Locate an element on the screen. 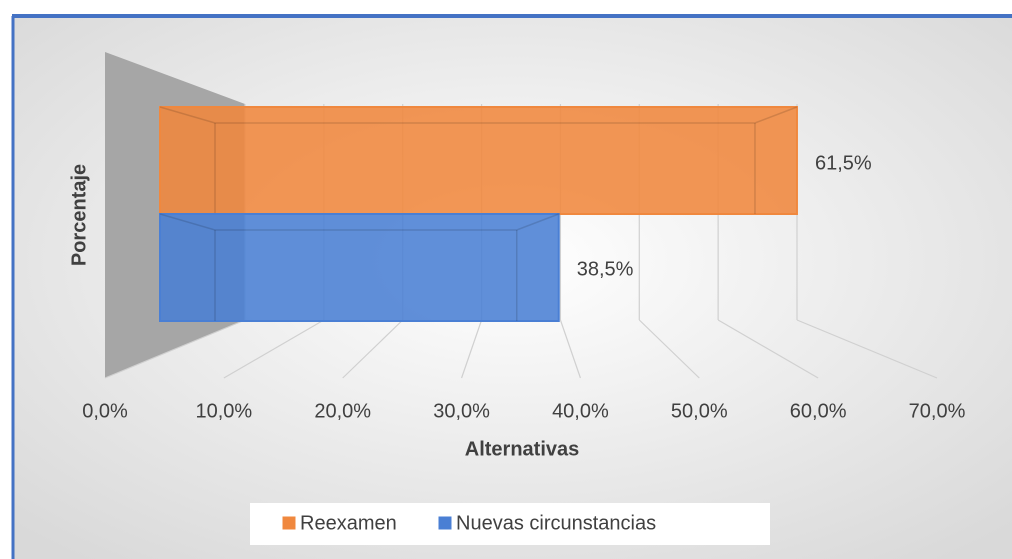 The height and width of the screenshot is (559, 1012). x-tick-label: 60,0% is located at coordinates (818, 411).